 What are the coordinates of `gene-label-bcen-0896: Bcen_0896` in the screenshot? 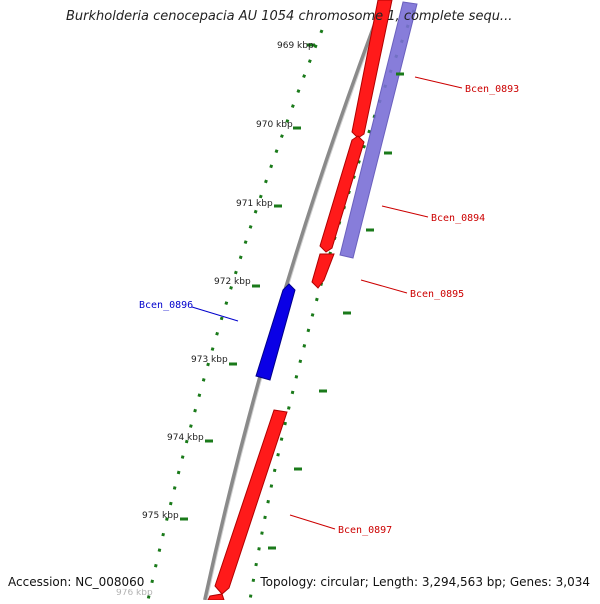 It's located at (166, 305).